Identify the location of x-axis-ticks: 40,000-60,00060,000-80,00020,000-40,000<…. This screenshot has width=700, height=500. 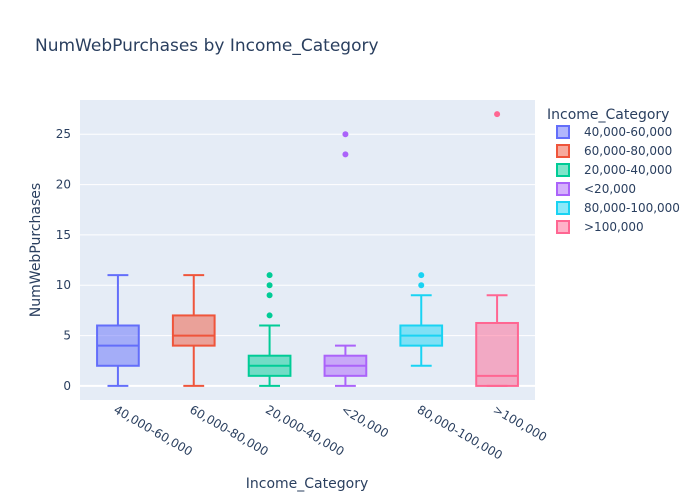
(330, 432).